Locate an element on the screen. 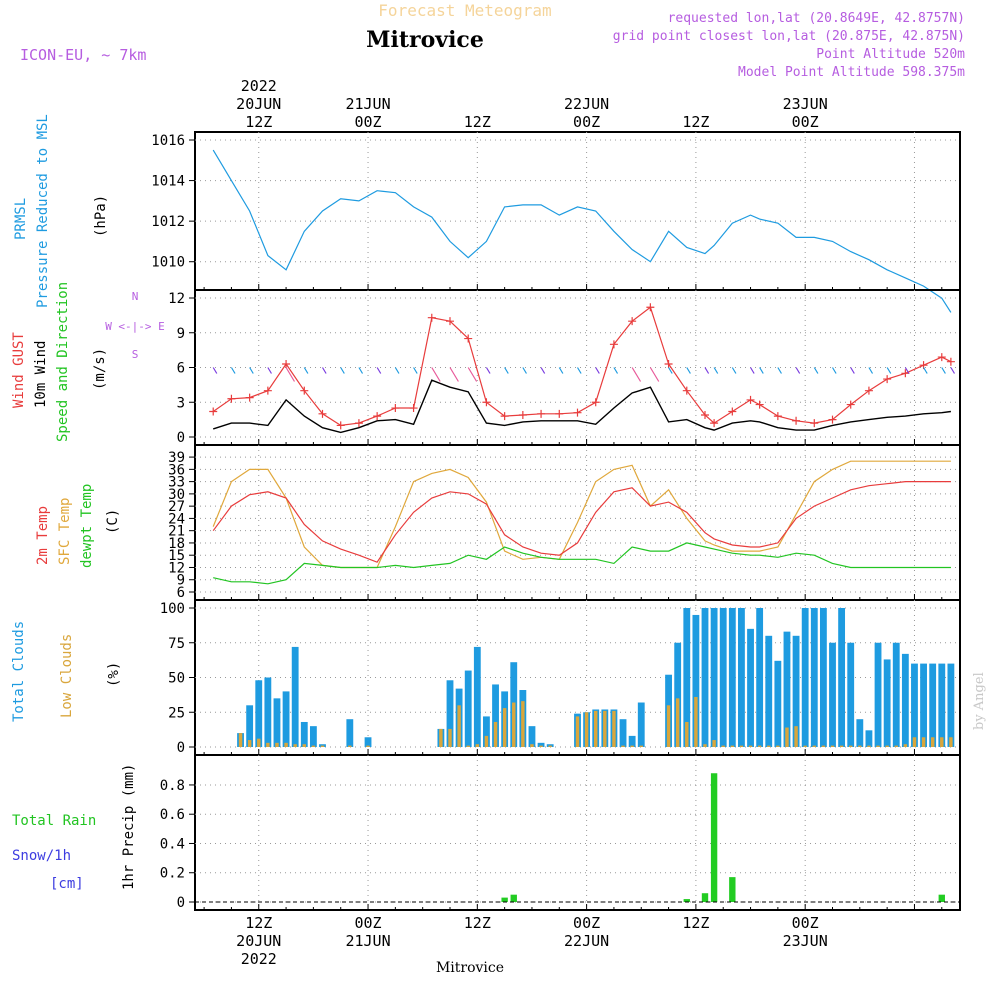 The width and height of the screenshot is (1000, 1000). pressure-ytick-label: 1010 is located at coordinates (168, 263).